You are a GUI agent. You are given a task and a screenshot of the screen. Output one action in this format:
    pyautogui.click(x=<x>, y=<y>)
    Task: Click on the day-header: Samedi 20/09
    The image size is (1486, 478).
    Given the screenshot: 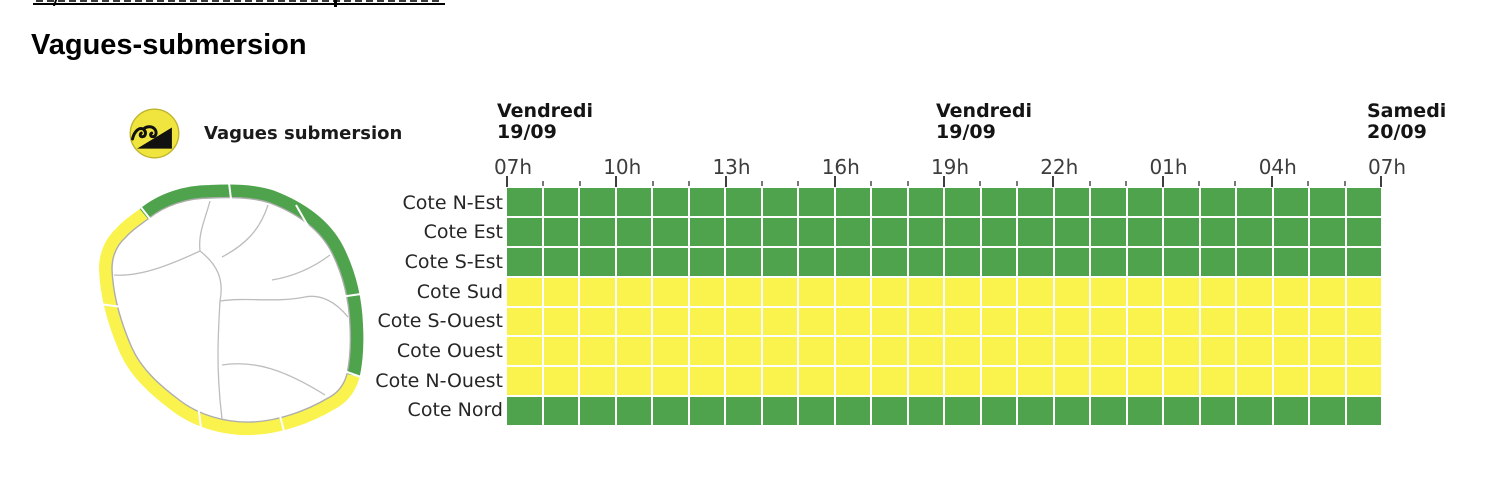 What is the action you would take?
    pyautogui.click(x=1406, y=122)
    